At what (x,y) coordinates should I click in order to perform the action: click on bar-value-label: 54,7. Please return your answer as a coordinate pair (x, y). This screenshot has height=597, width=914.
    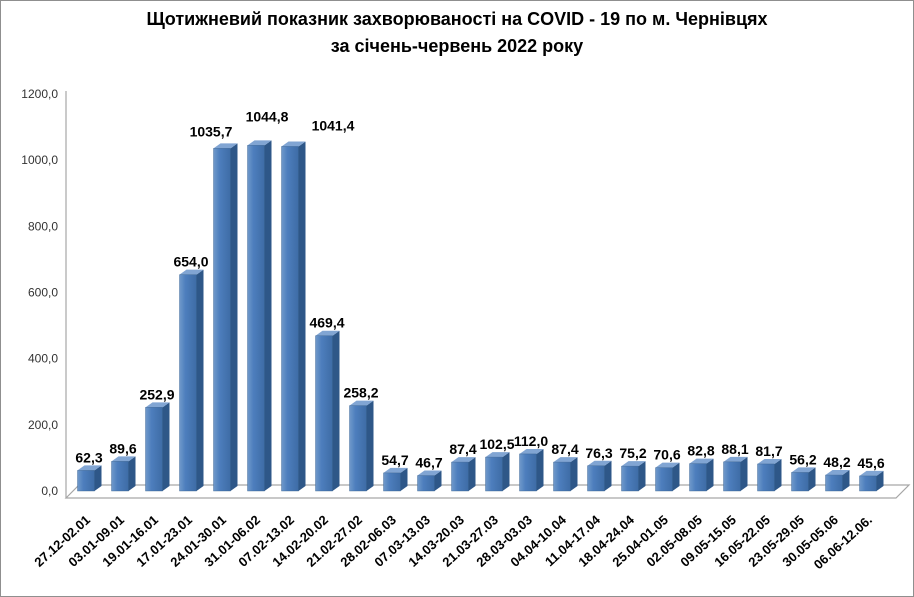
    Looking at the image, I should click on (394, 460).